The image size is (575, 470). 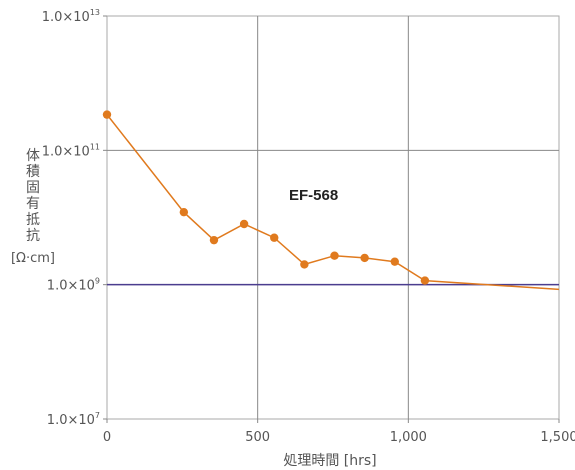 What do you see at coordinates (73, 419) in the screenshot?
I see `y-tick-label: 1.0×10⁷` at bounding box center [73, 419].